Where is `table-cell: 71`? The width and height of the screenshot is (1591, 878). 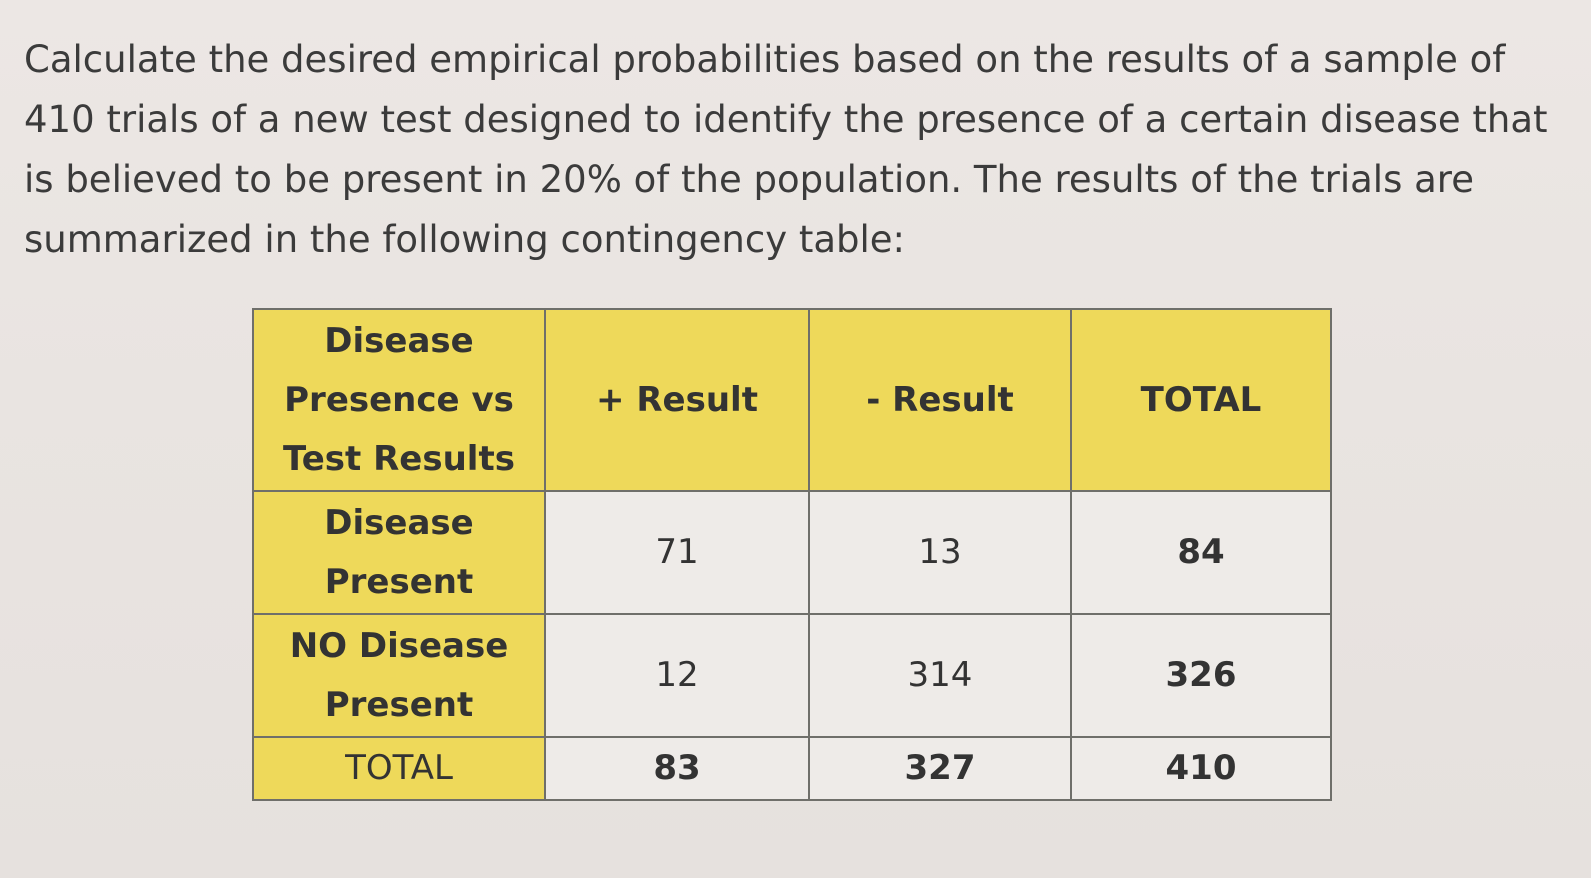
table-cell: 71 is located at coordinates (677, 552).